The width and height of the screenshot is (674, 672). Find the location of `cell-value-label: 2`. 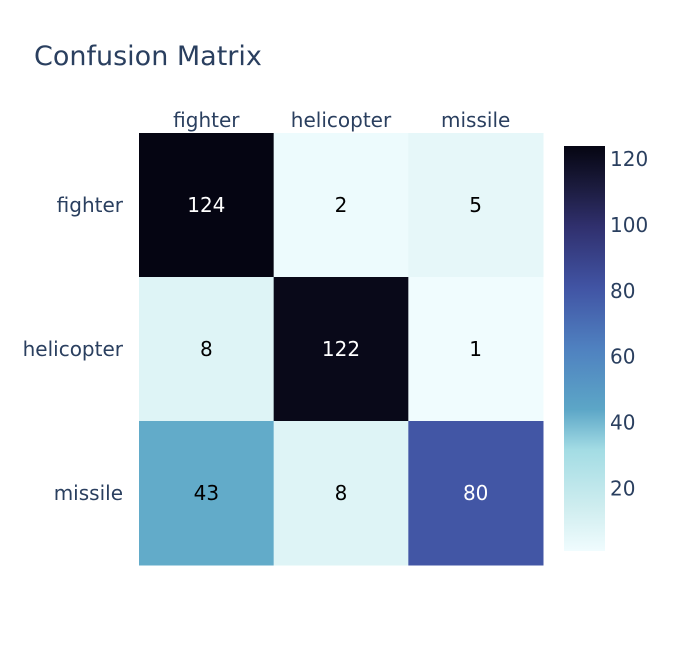

cell-value-label: 2 is located at coordinates (341, 205).